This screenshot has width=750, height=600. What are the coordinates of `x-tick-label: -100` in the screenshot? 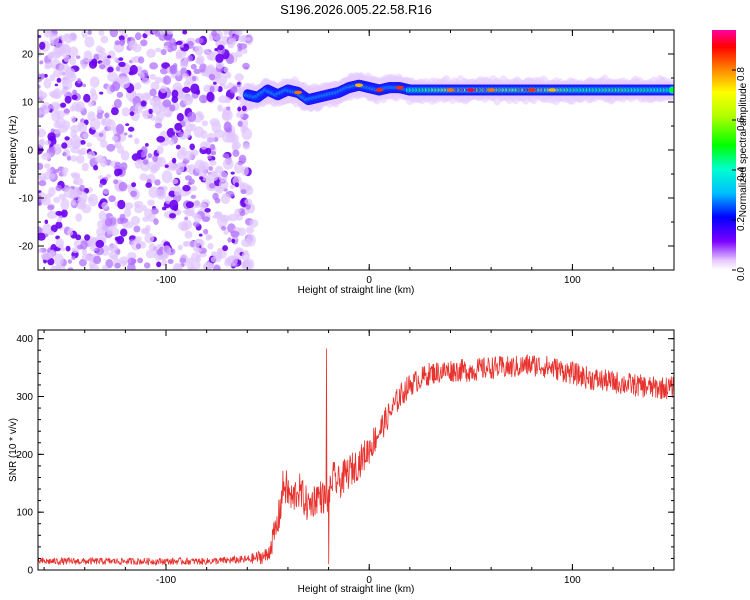 It's located at (166, 280).